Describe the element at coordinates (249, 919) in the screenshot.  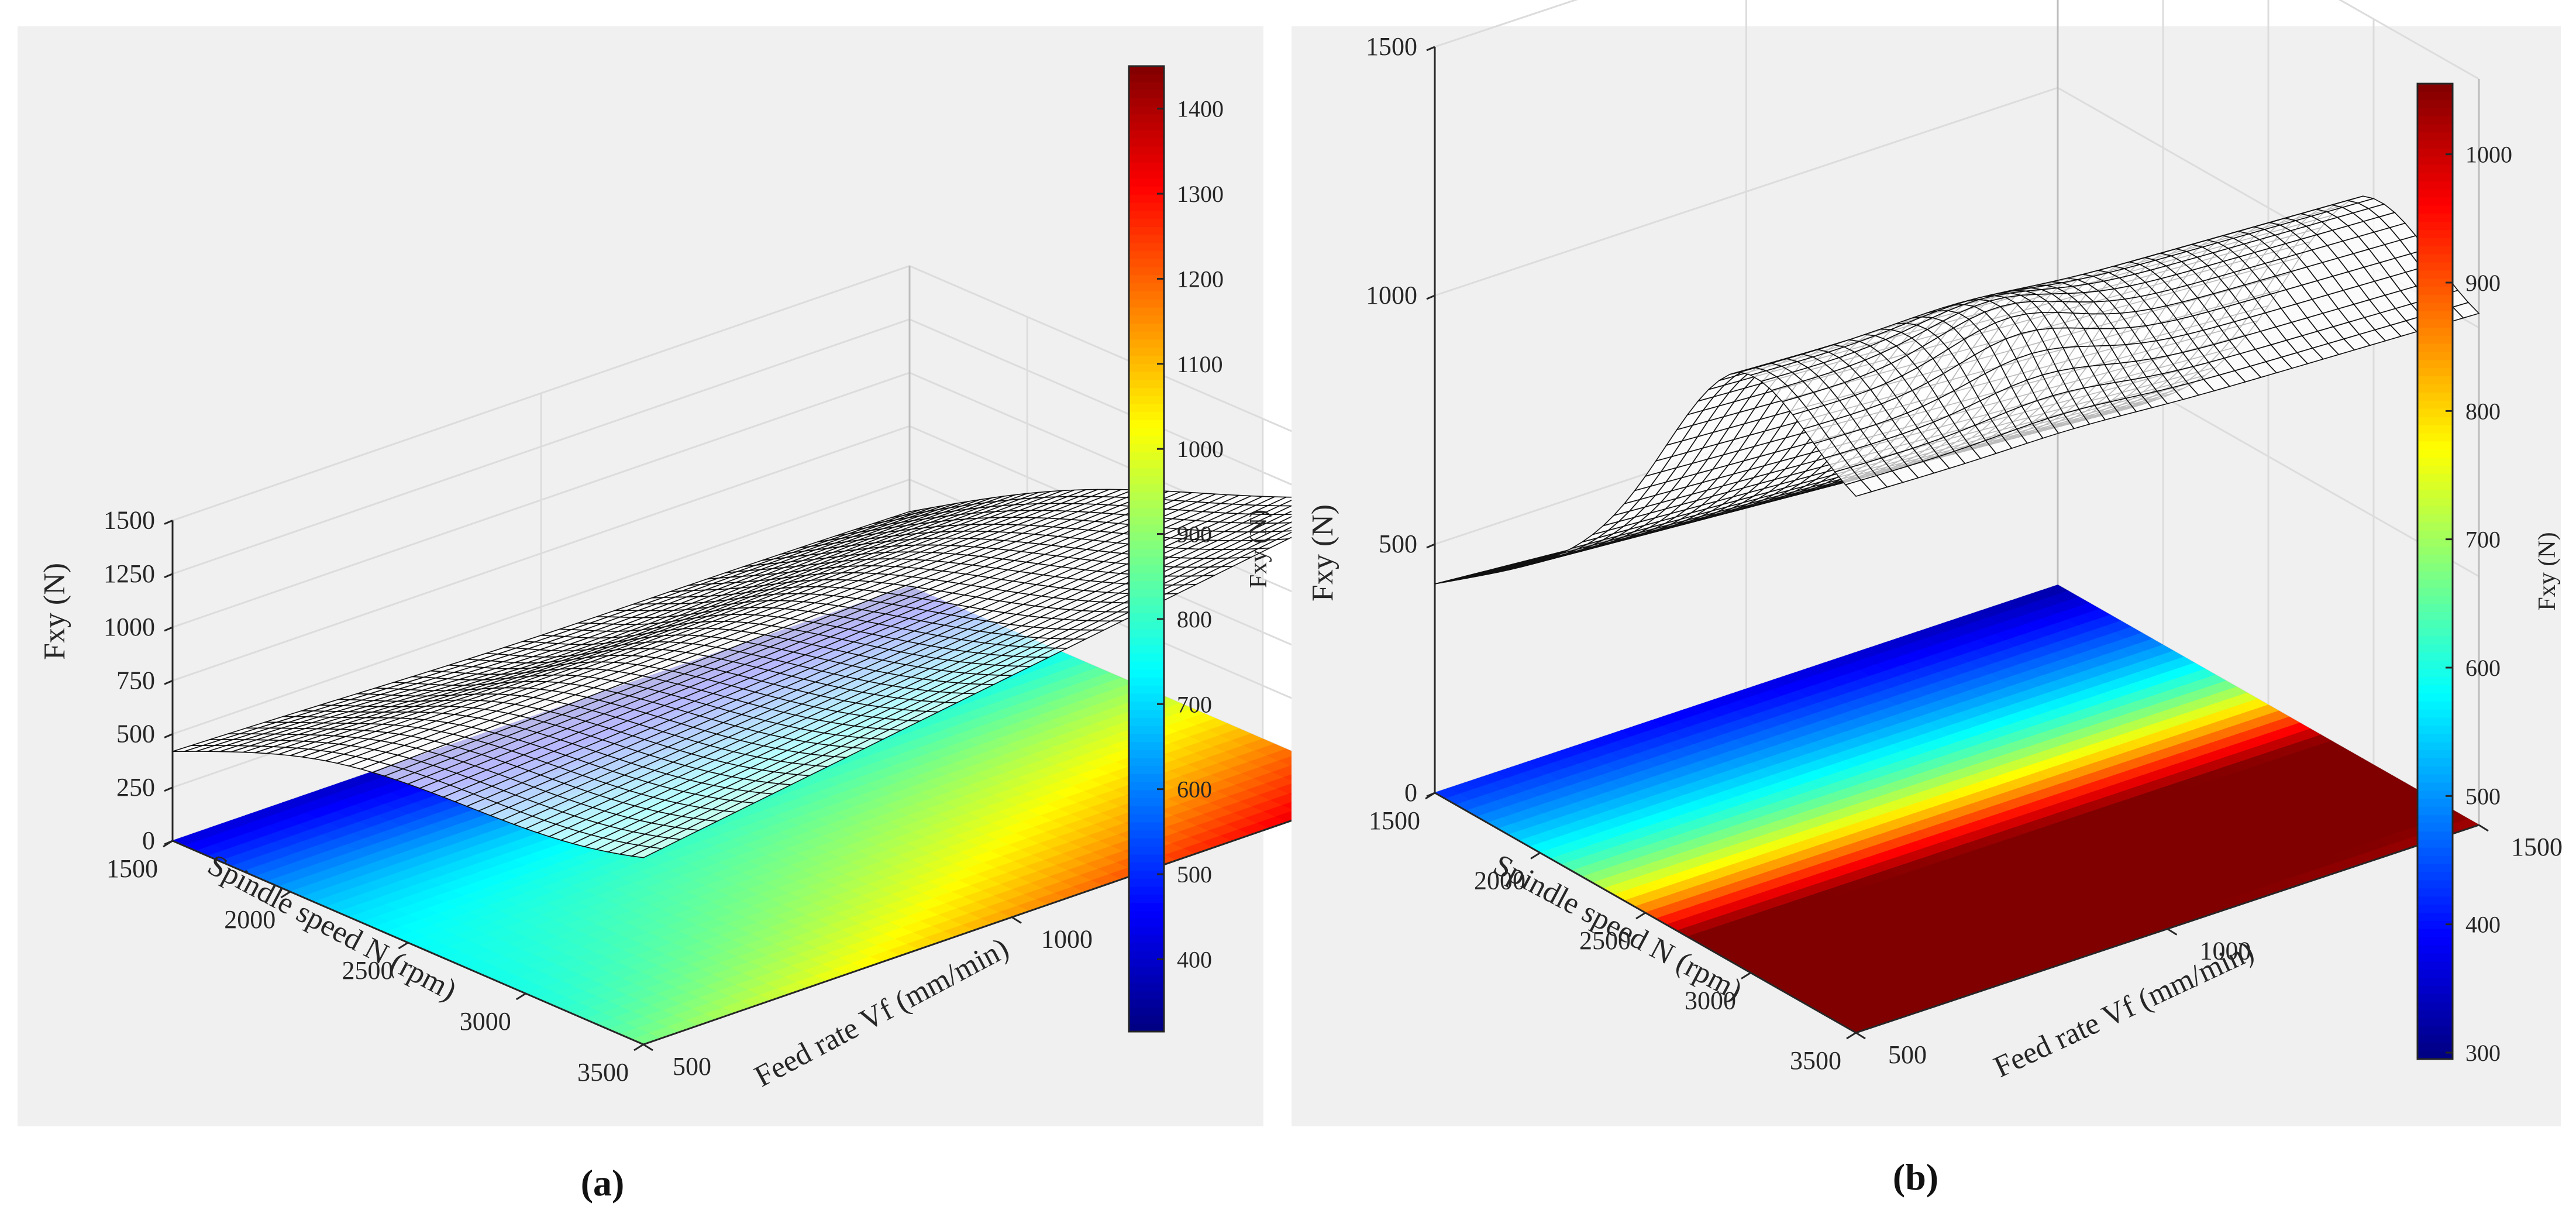
I see `x-tick-label: 2000` at that location.